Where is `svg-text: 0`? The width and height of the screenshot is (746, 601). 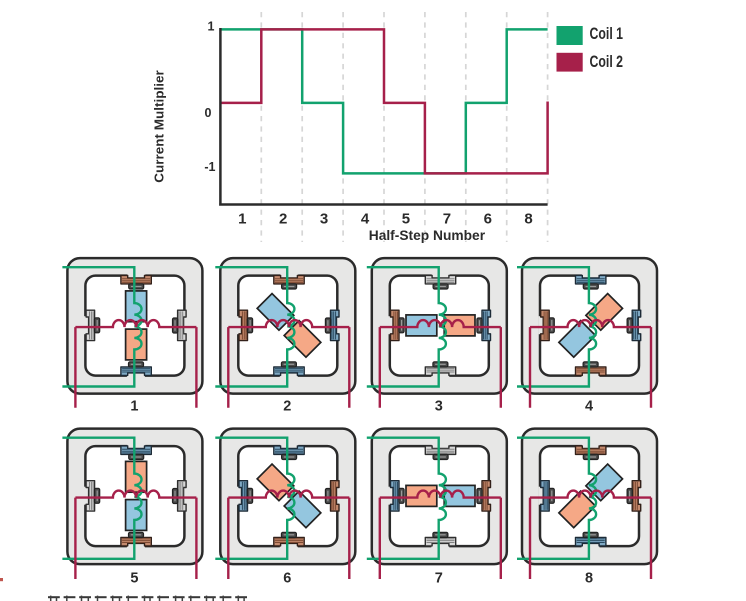
svg-text: 0 is located at coordinates (208, 113).